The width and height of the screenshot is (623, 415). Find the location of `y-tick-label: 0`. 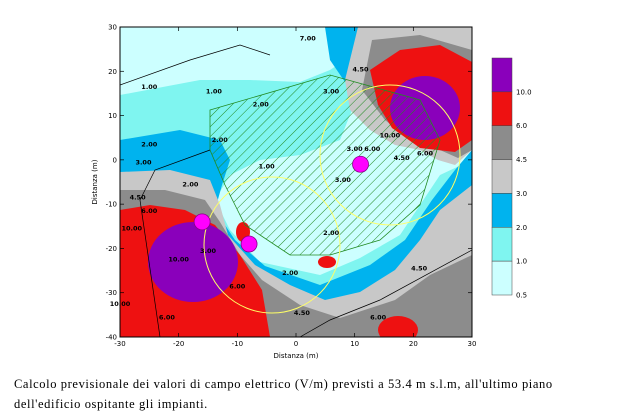

y-tick-label: 0 is located at coordinates (115, 160).